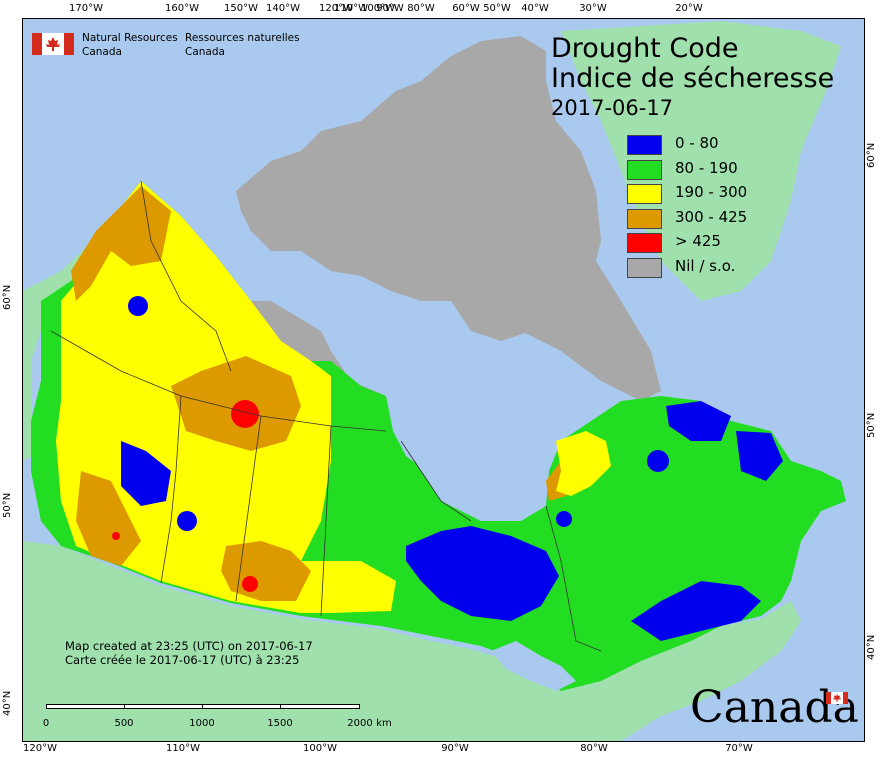 Image resolution: width=880 pixels, height=760 pixels. I want to click on top-tick-label: 100°W, so click(378, 8).